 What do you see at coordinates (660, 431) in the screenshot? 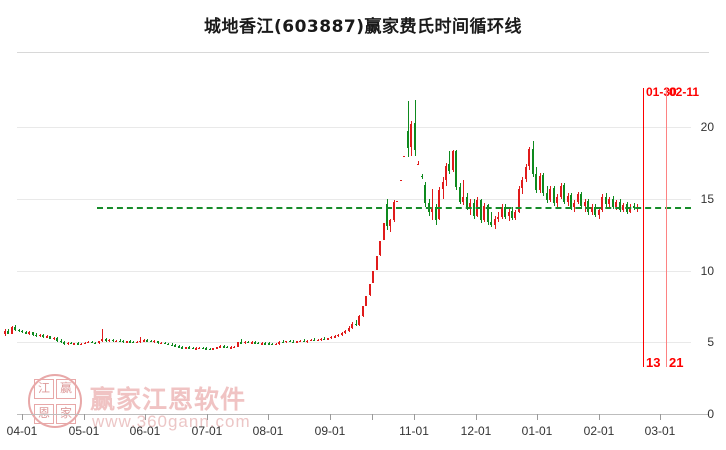
I see `x-axis-tick-label: 03-01` at bounding box center [660, 431].